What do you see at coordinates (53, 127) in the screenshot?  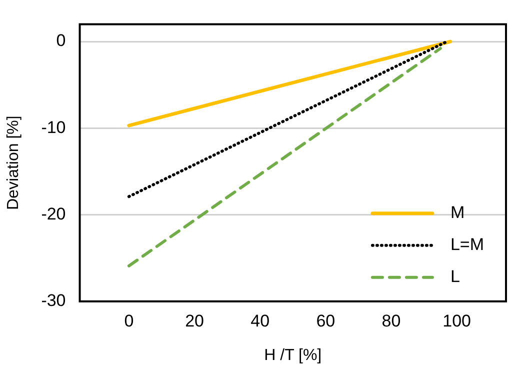 I see `y-tick-label: -10` at bounding box center [53, 127].